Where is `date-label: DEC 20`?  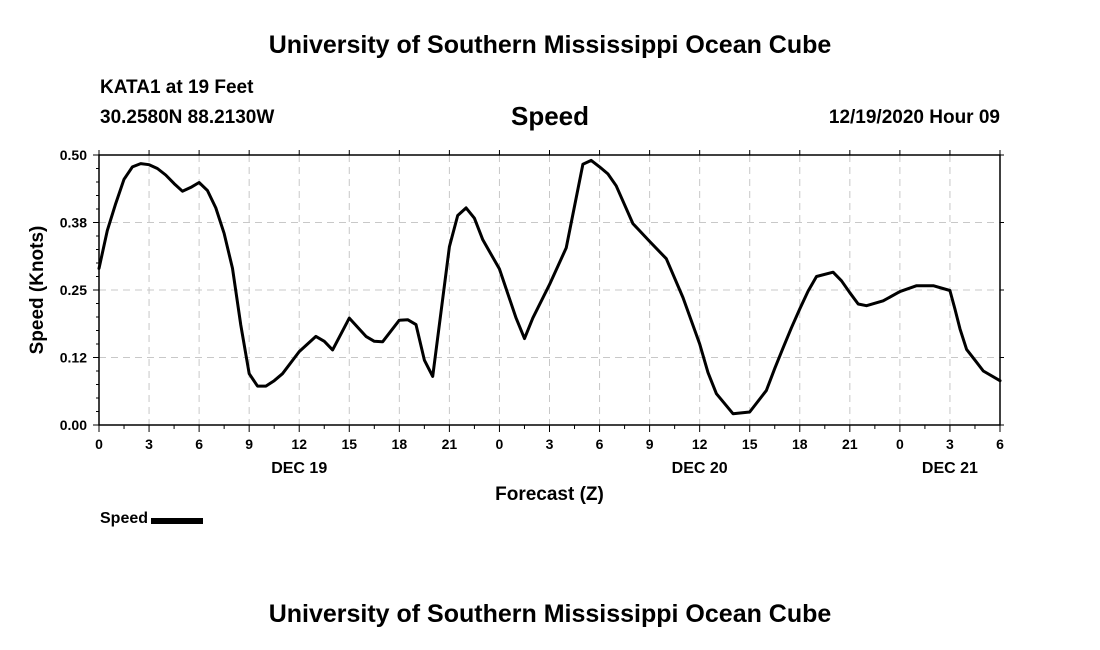
date-label: DEC 20 is located at coordinates (700, 468).